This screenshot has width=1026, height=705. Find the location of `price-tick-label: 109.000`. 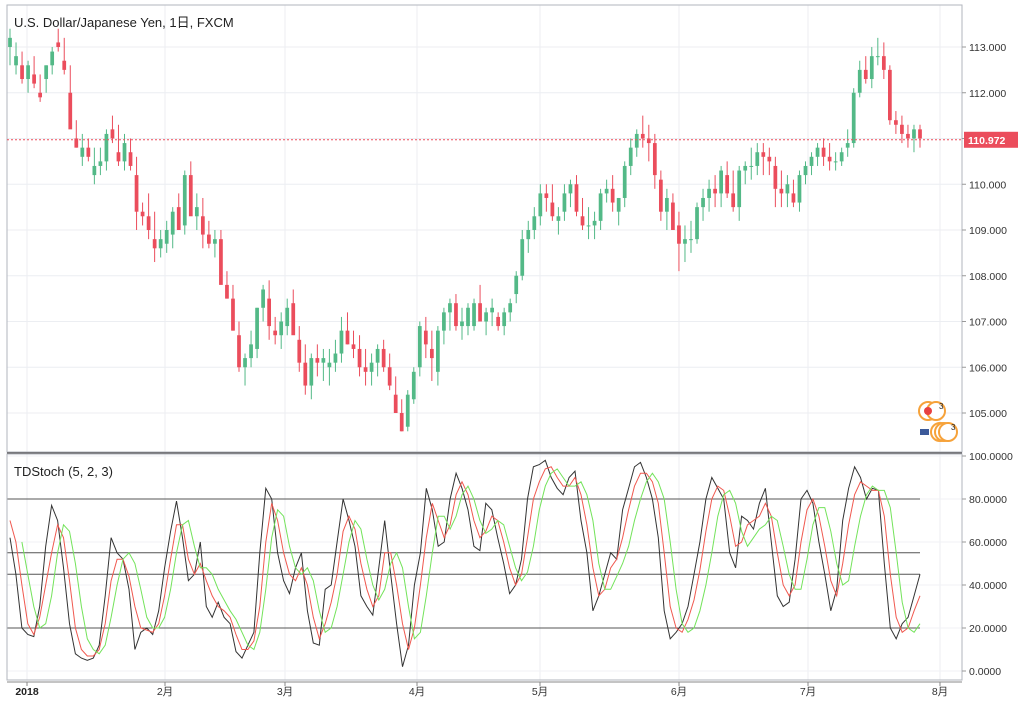

price-tick-label: 109.000 is located at coordinates (988, 231).